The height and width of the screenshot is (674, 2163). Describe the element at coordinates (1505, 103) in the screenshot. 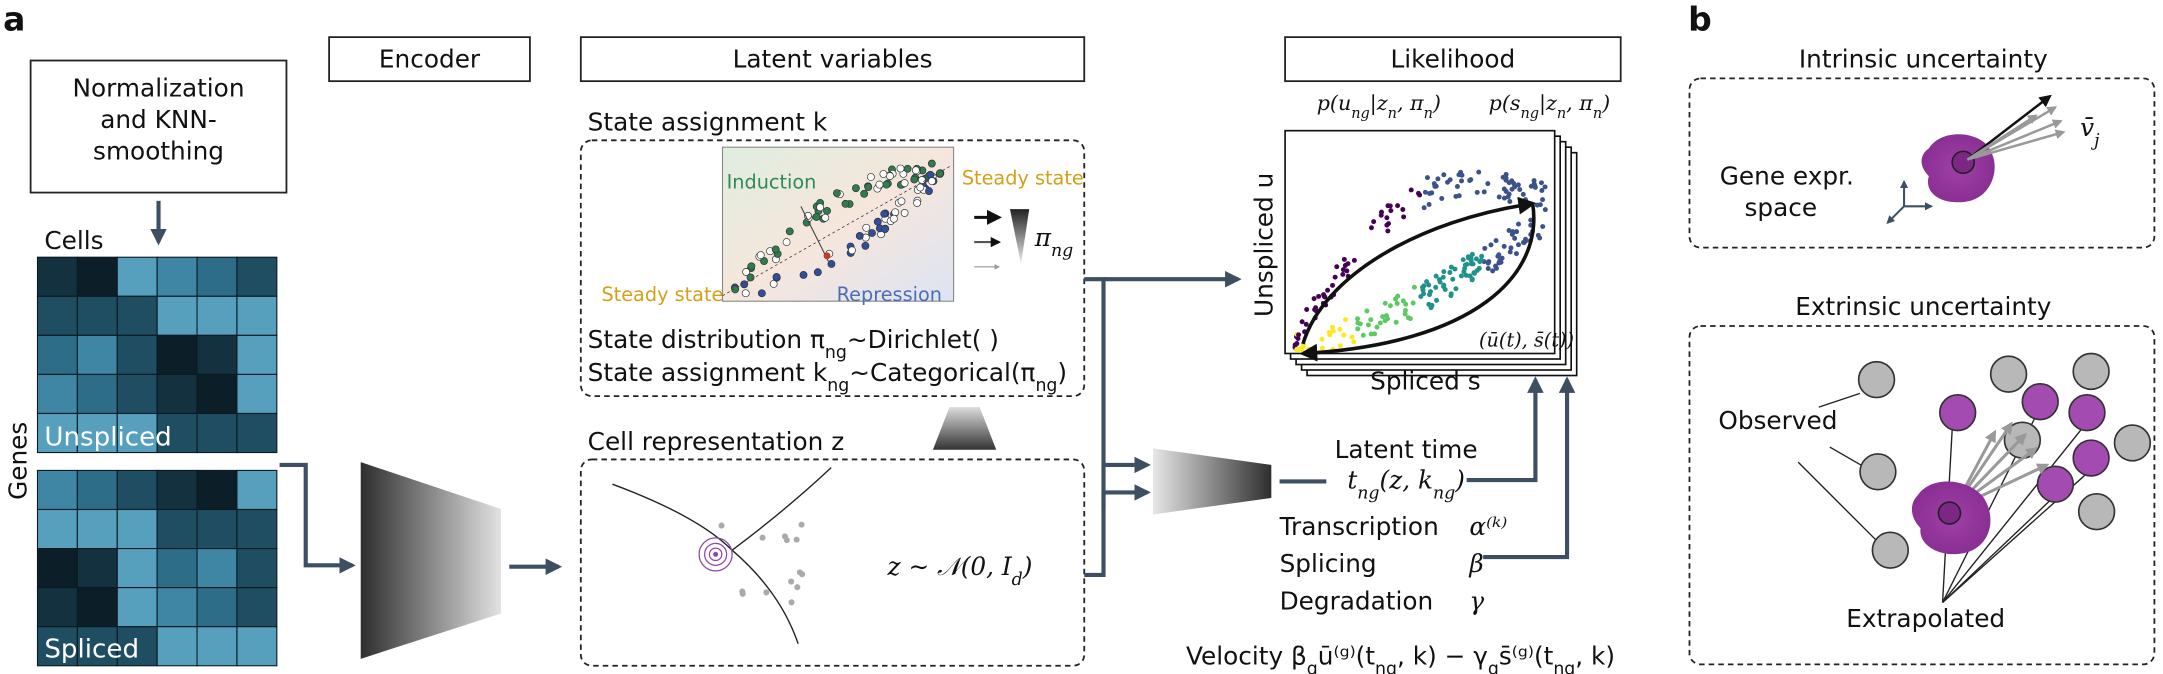

I see `text-segment: p(s` at that location.